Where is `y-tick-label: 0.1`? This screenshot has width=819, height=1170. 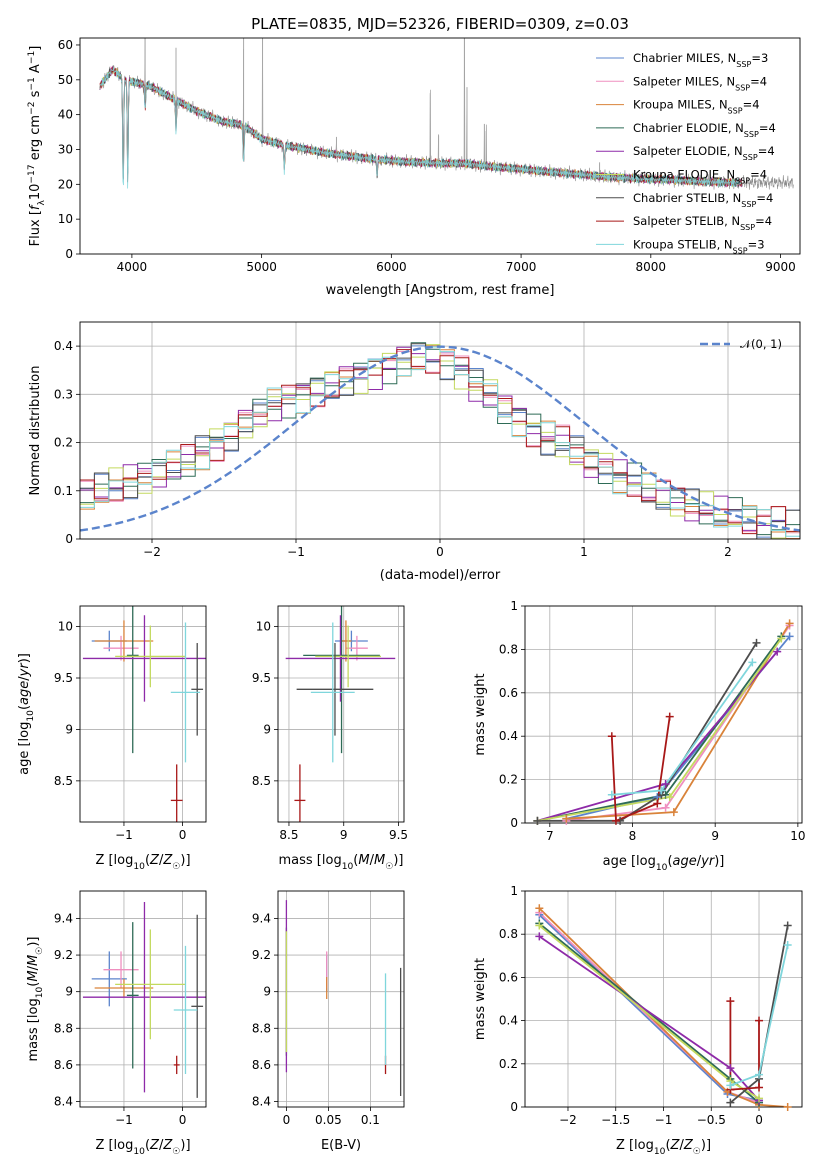 y-tick-label: 0.1 is located at coordinates (63, 491).